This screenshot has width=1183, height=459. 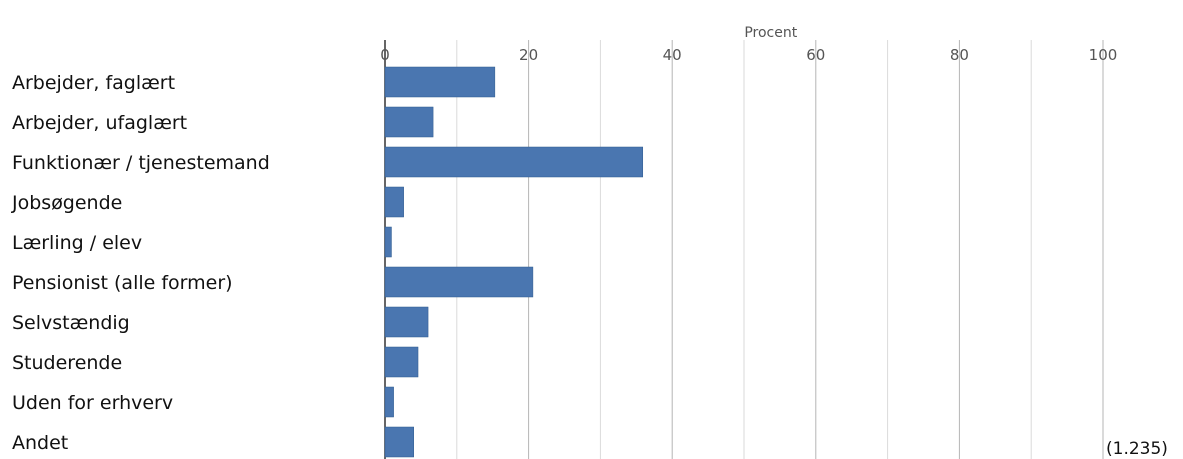 What do you see at coordinates (66, 203) in the screenshot?
I see `category-label: Jobsøgende` at bounding box center [66, 203].